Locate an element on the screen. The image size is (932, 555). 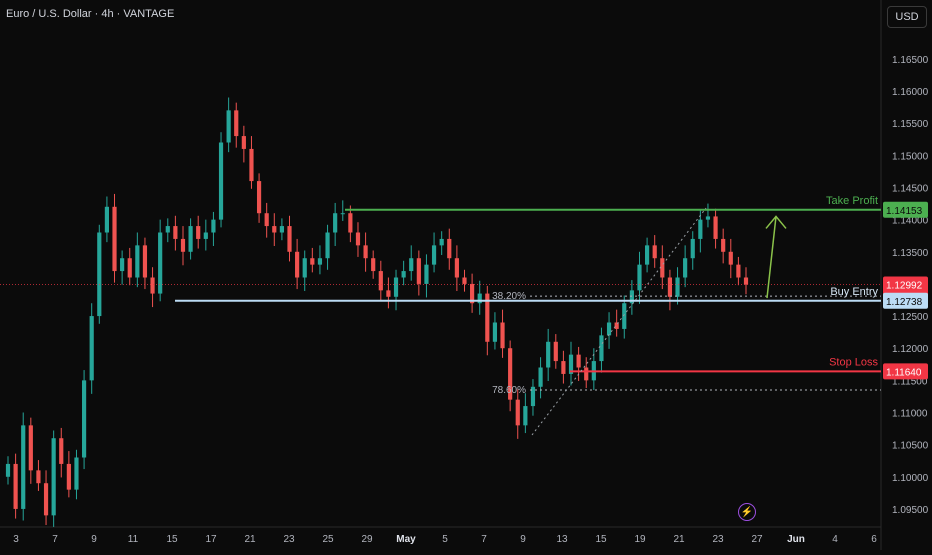
currency-button: USD is located at coordinates (907, 17).